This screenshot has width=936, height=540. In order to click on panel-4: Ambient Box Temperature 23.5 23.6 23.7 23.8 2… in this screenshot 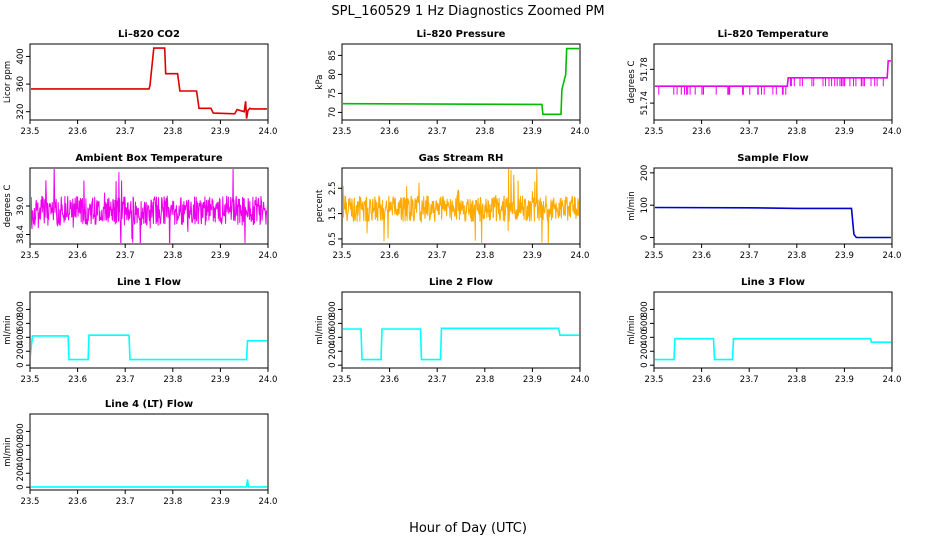, I will do `click(140, 207)`.